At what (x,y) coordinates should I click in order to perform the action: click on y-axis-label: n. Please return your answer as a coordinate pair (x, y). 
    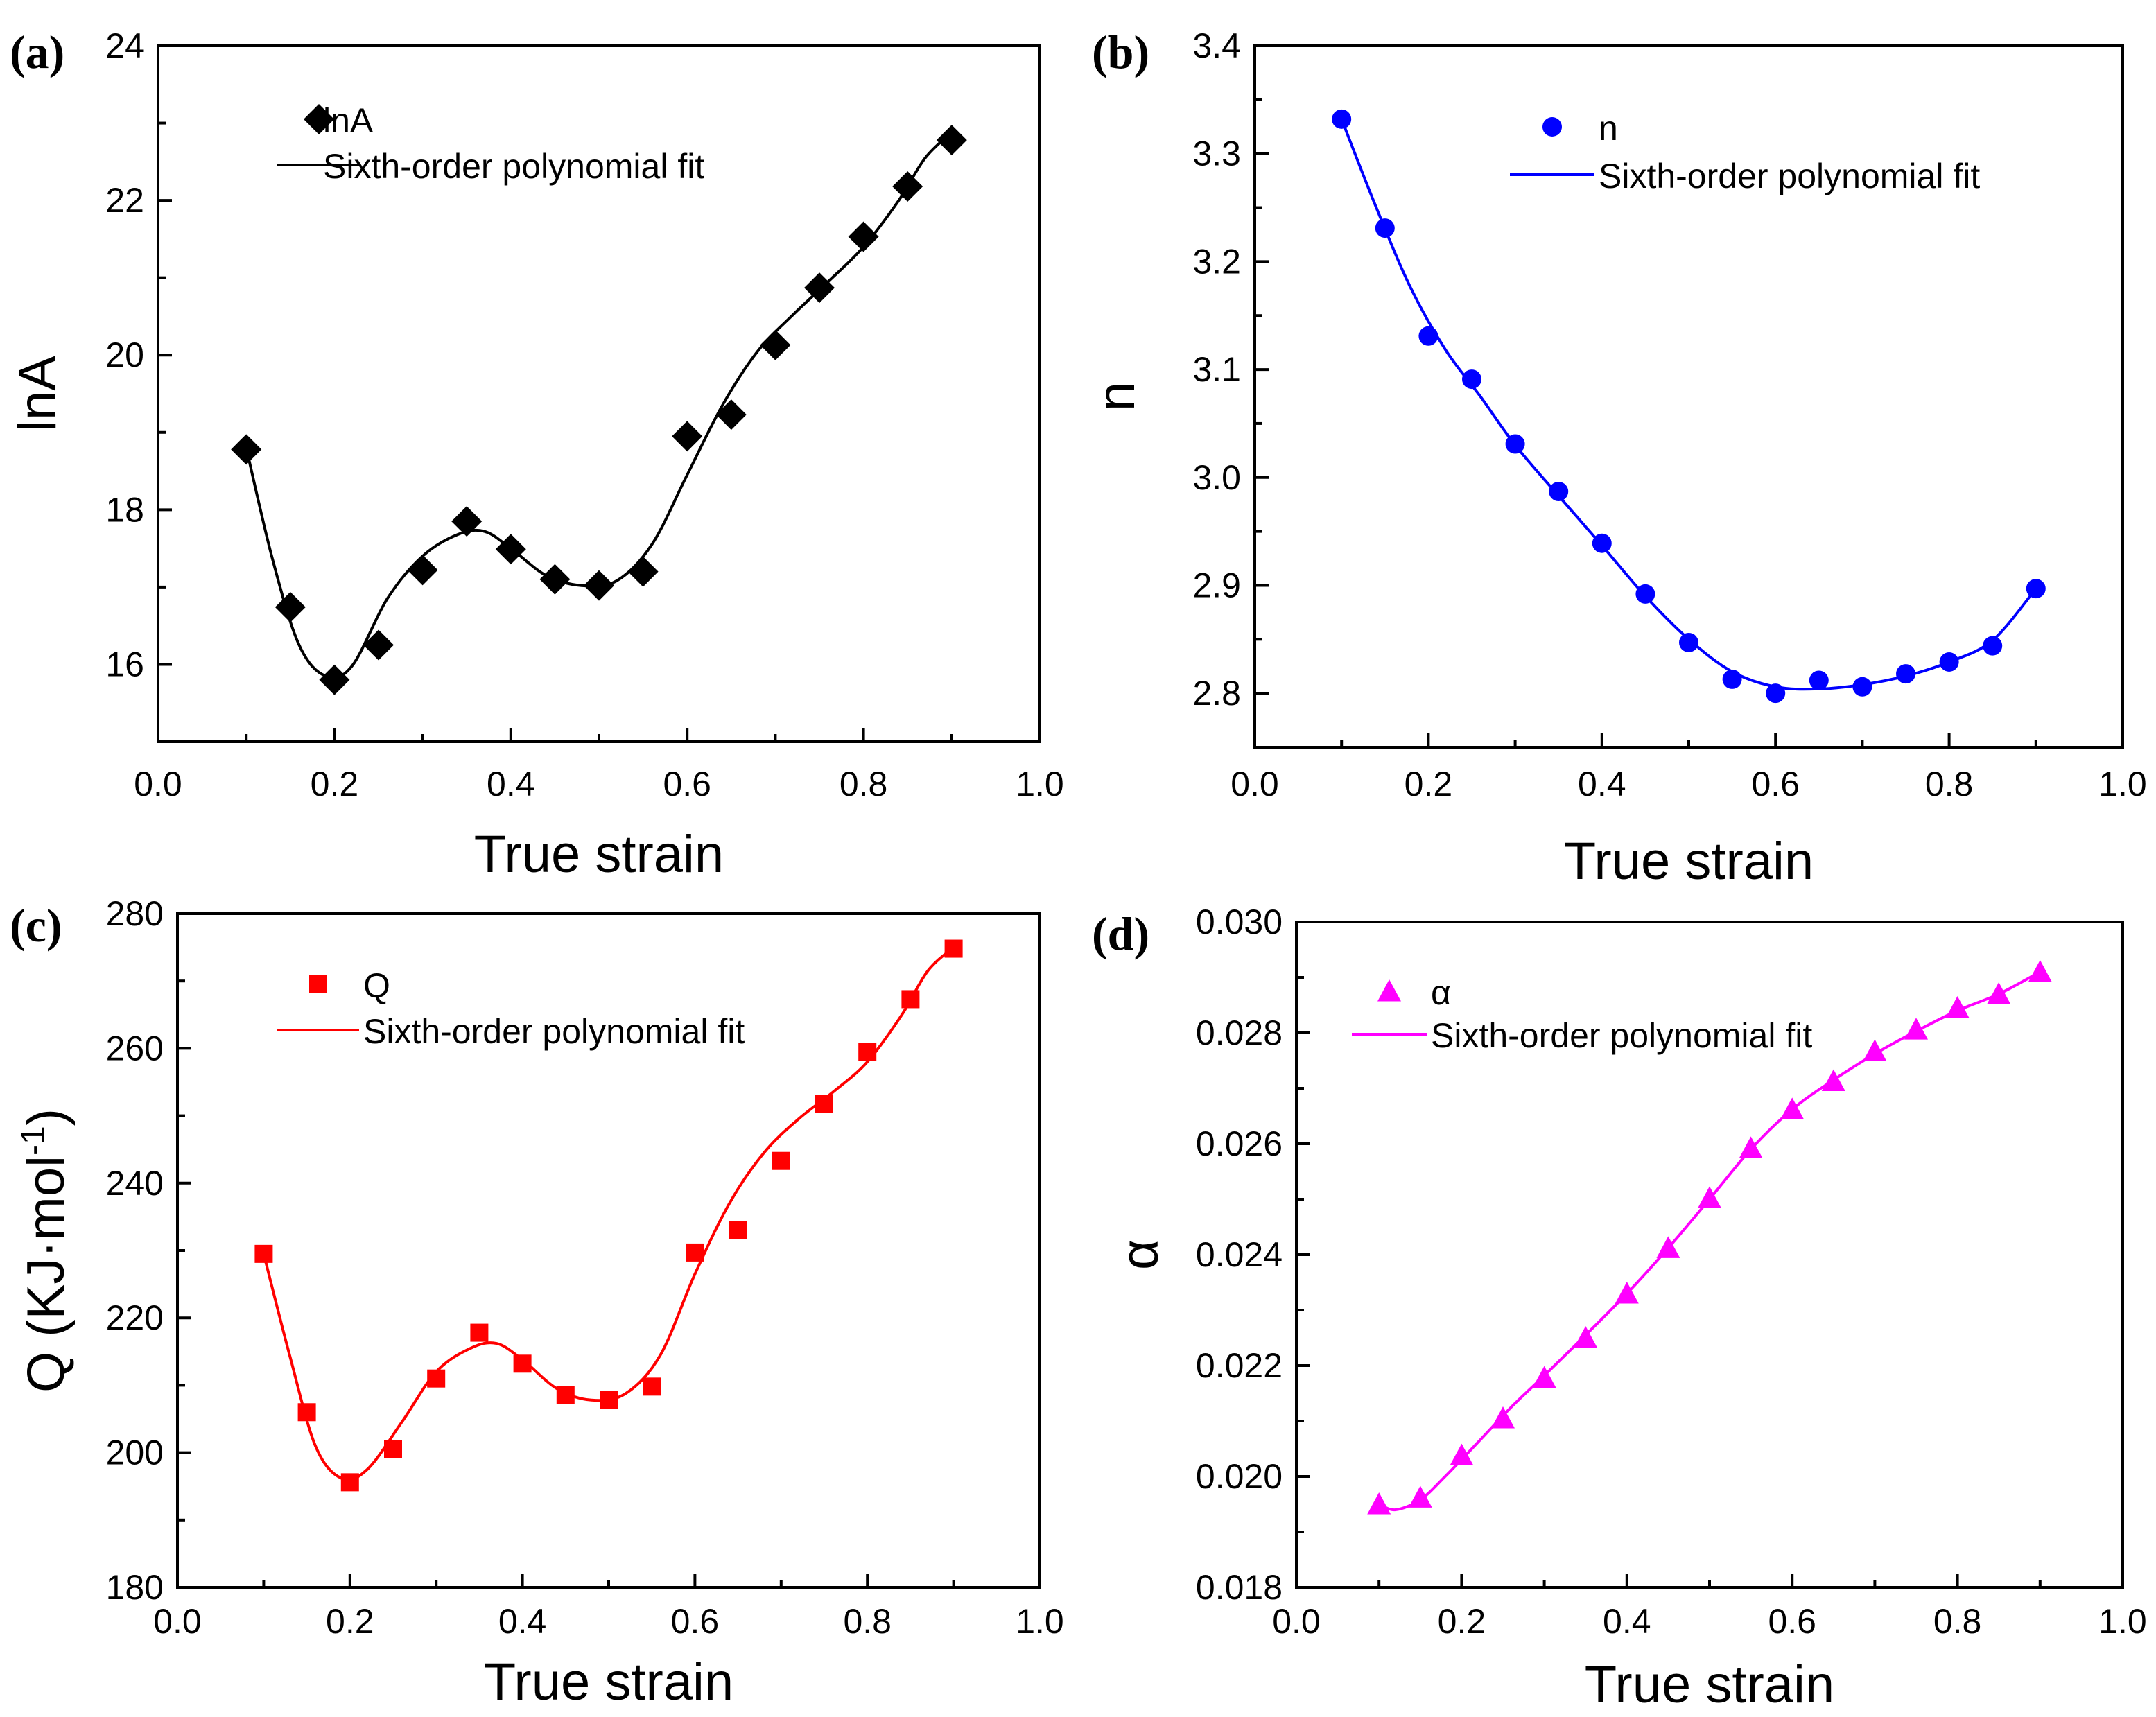
    Looking at the image, I should click on (1116, 396).